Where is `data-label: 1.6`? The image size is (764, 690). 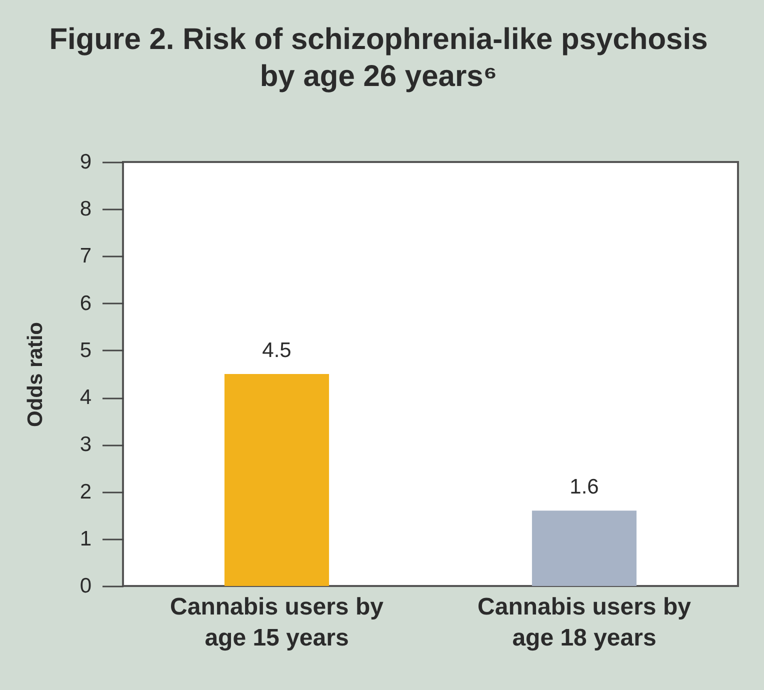
data-label: 1.6 is located at coordinates (584, 487).